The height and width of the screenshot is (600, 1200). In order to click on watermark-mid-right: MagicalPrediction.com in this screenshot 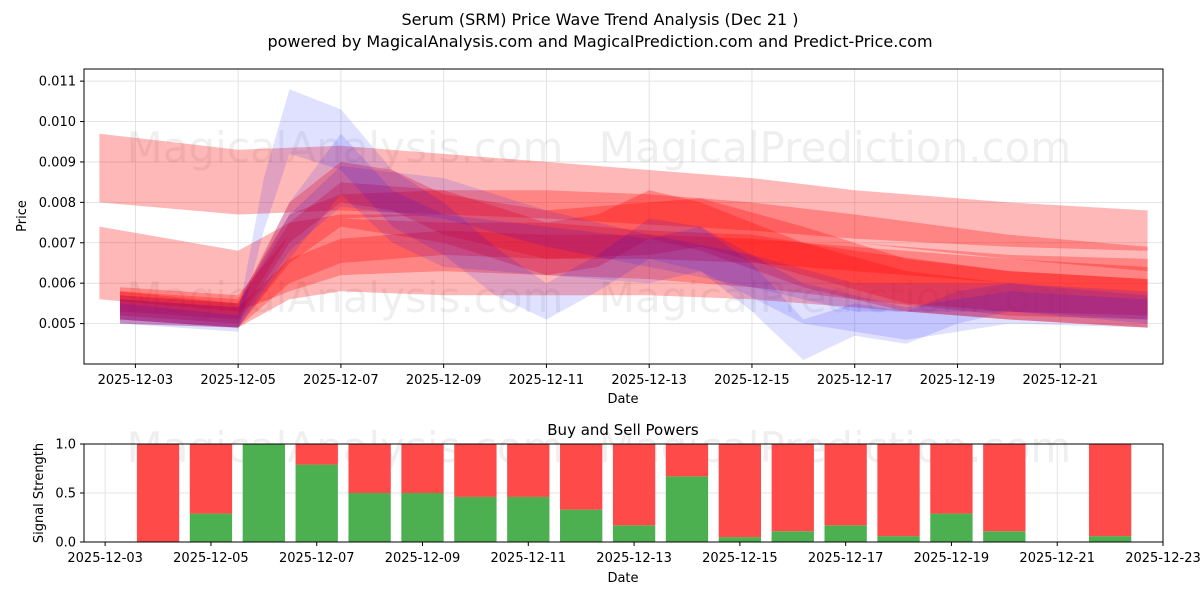, I will do `click(835, 297)`.